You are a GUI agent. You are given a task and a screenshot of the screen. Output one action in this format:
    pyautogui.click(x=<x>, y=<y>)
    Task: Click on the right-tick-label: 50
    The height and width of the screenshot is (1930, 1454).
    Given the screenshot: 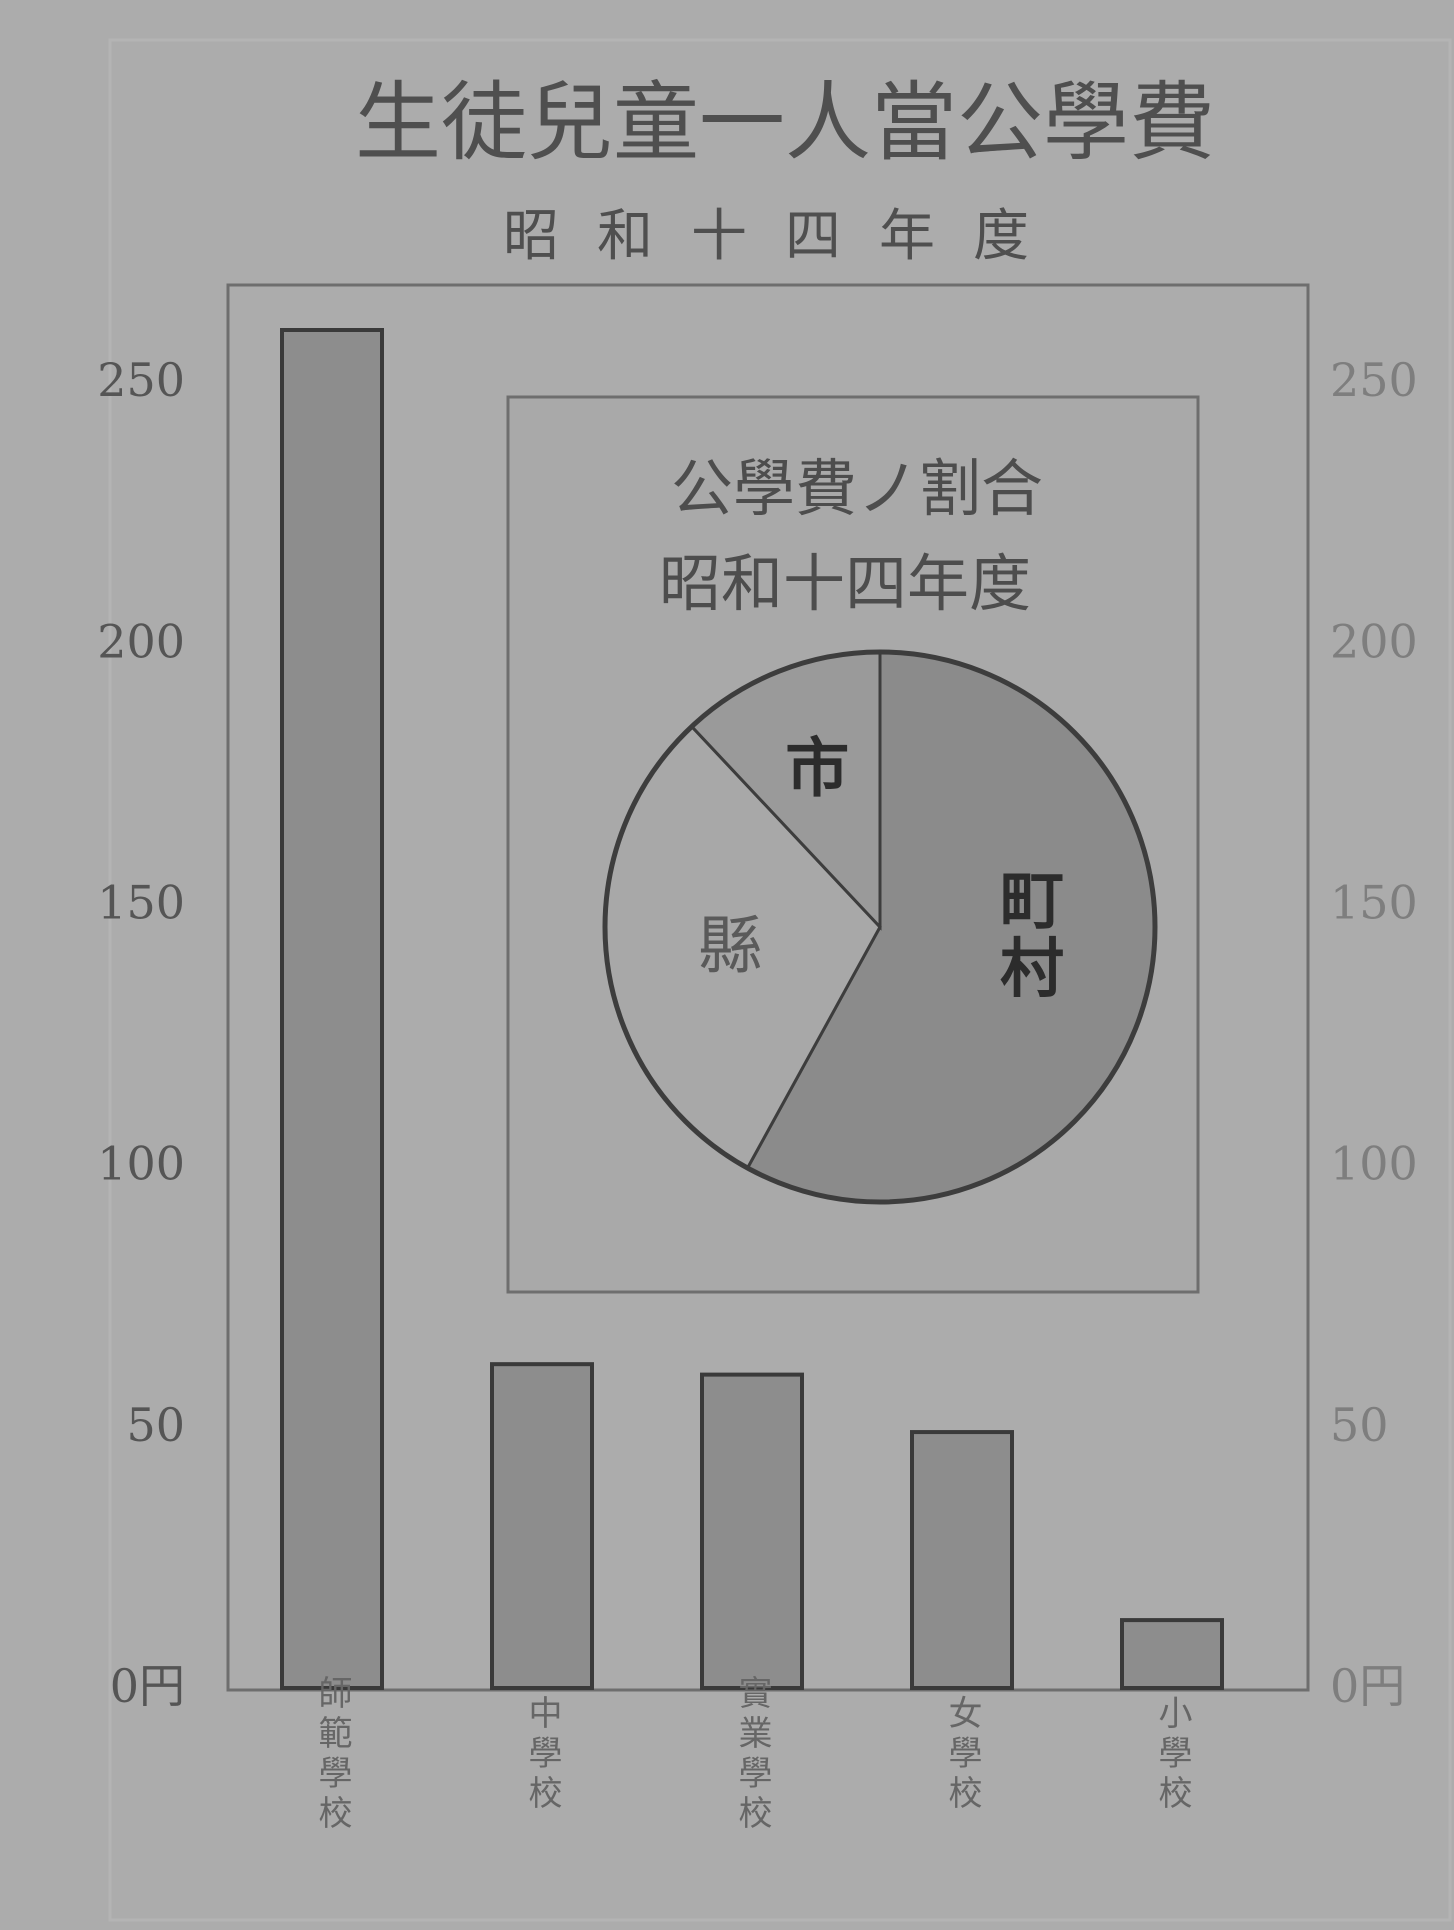 What is the action you would take?
    pyautogui.click(x=1359, y=1425)
    